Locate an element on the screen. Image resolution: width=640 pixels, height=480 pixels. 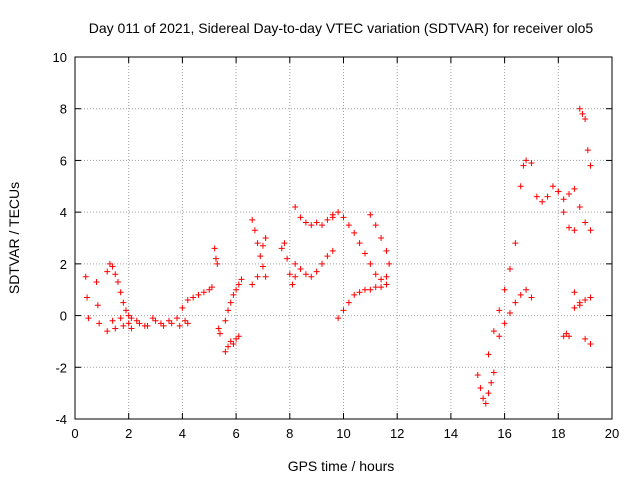
series-sat-y is located at coordinates (582, 302).